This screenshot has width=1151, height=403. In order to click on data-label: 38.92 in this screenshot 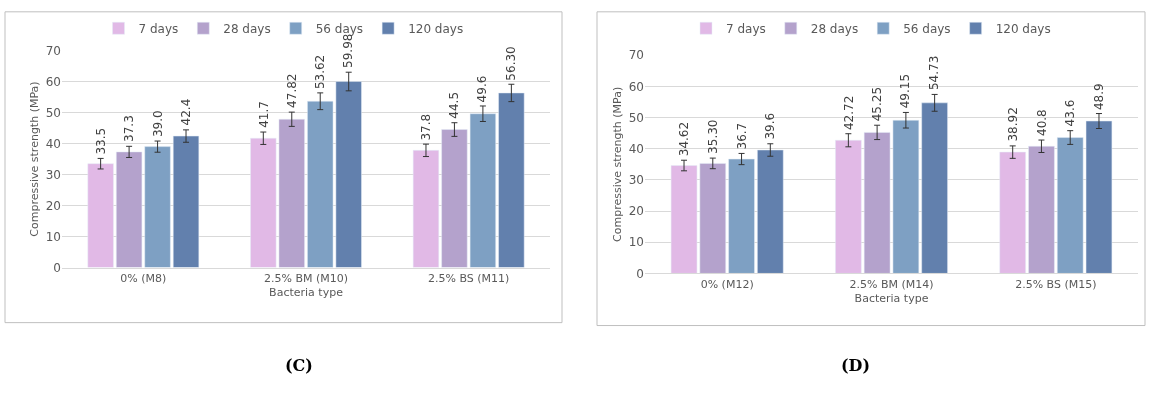, I will do `click(1012, 124)`.